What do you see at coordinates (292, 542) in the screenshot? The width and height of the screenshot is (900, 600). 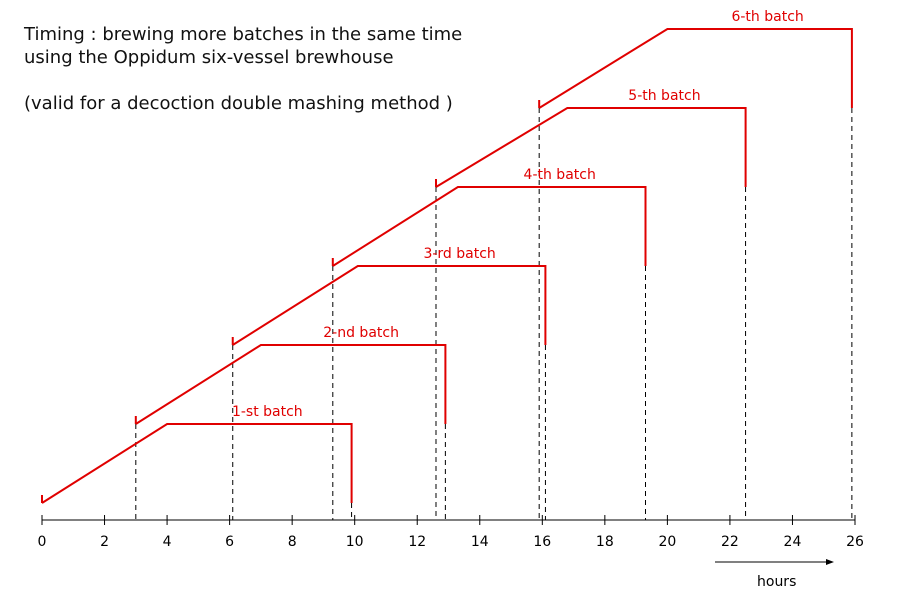 I see `x-tick-label: 8` at bounding box center [292, 542].